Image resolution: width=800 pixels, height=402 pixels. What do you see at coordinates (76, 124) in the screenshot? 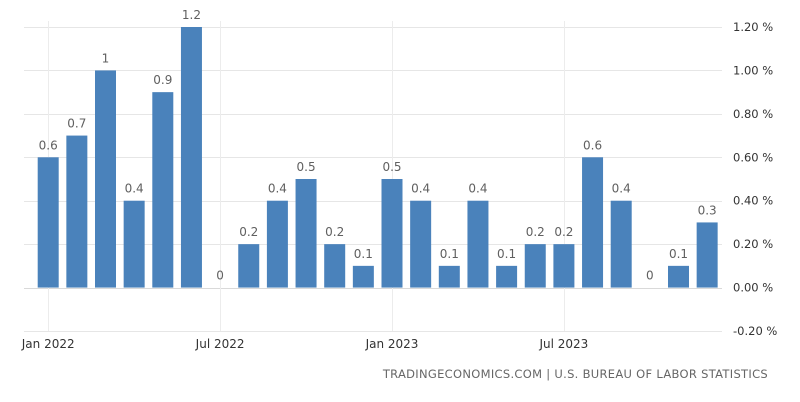
I see `data-label: 0.7` at bounding box center [76, 124].